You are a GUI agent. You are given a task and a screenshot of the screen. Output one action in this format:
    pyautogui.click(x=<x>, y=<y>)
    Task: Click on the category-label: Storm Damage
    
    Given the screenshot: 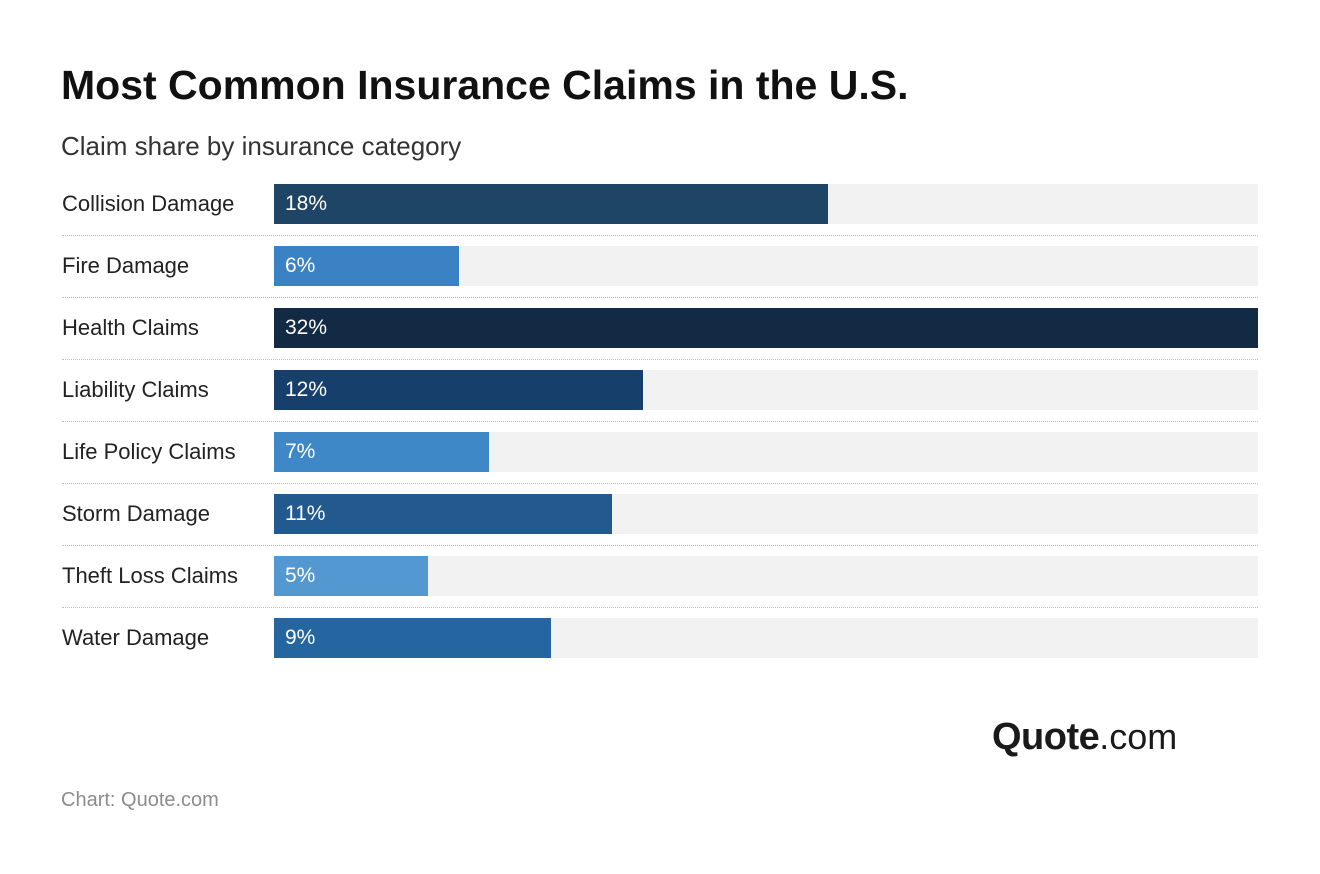 What is the action you would take?
    pyautogui.click(x=136, y=513)
    